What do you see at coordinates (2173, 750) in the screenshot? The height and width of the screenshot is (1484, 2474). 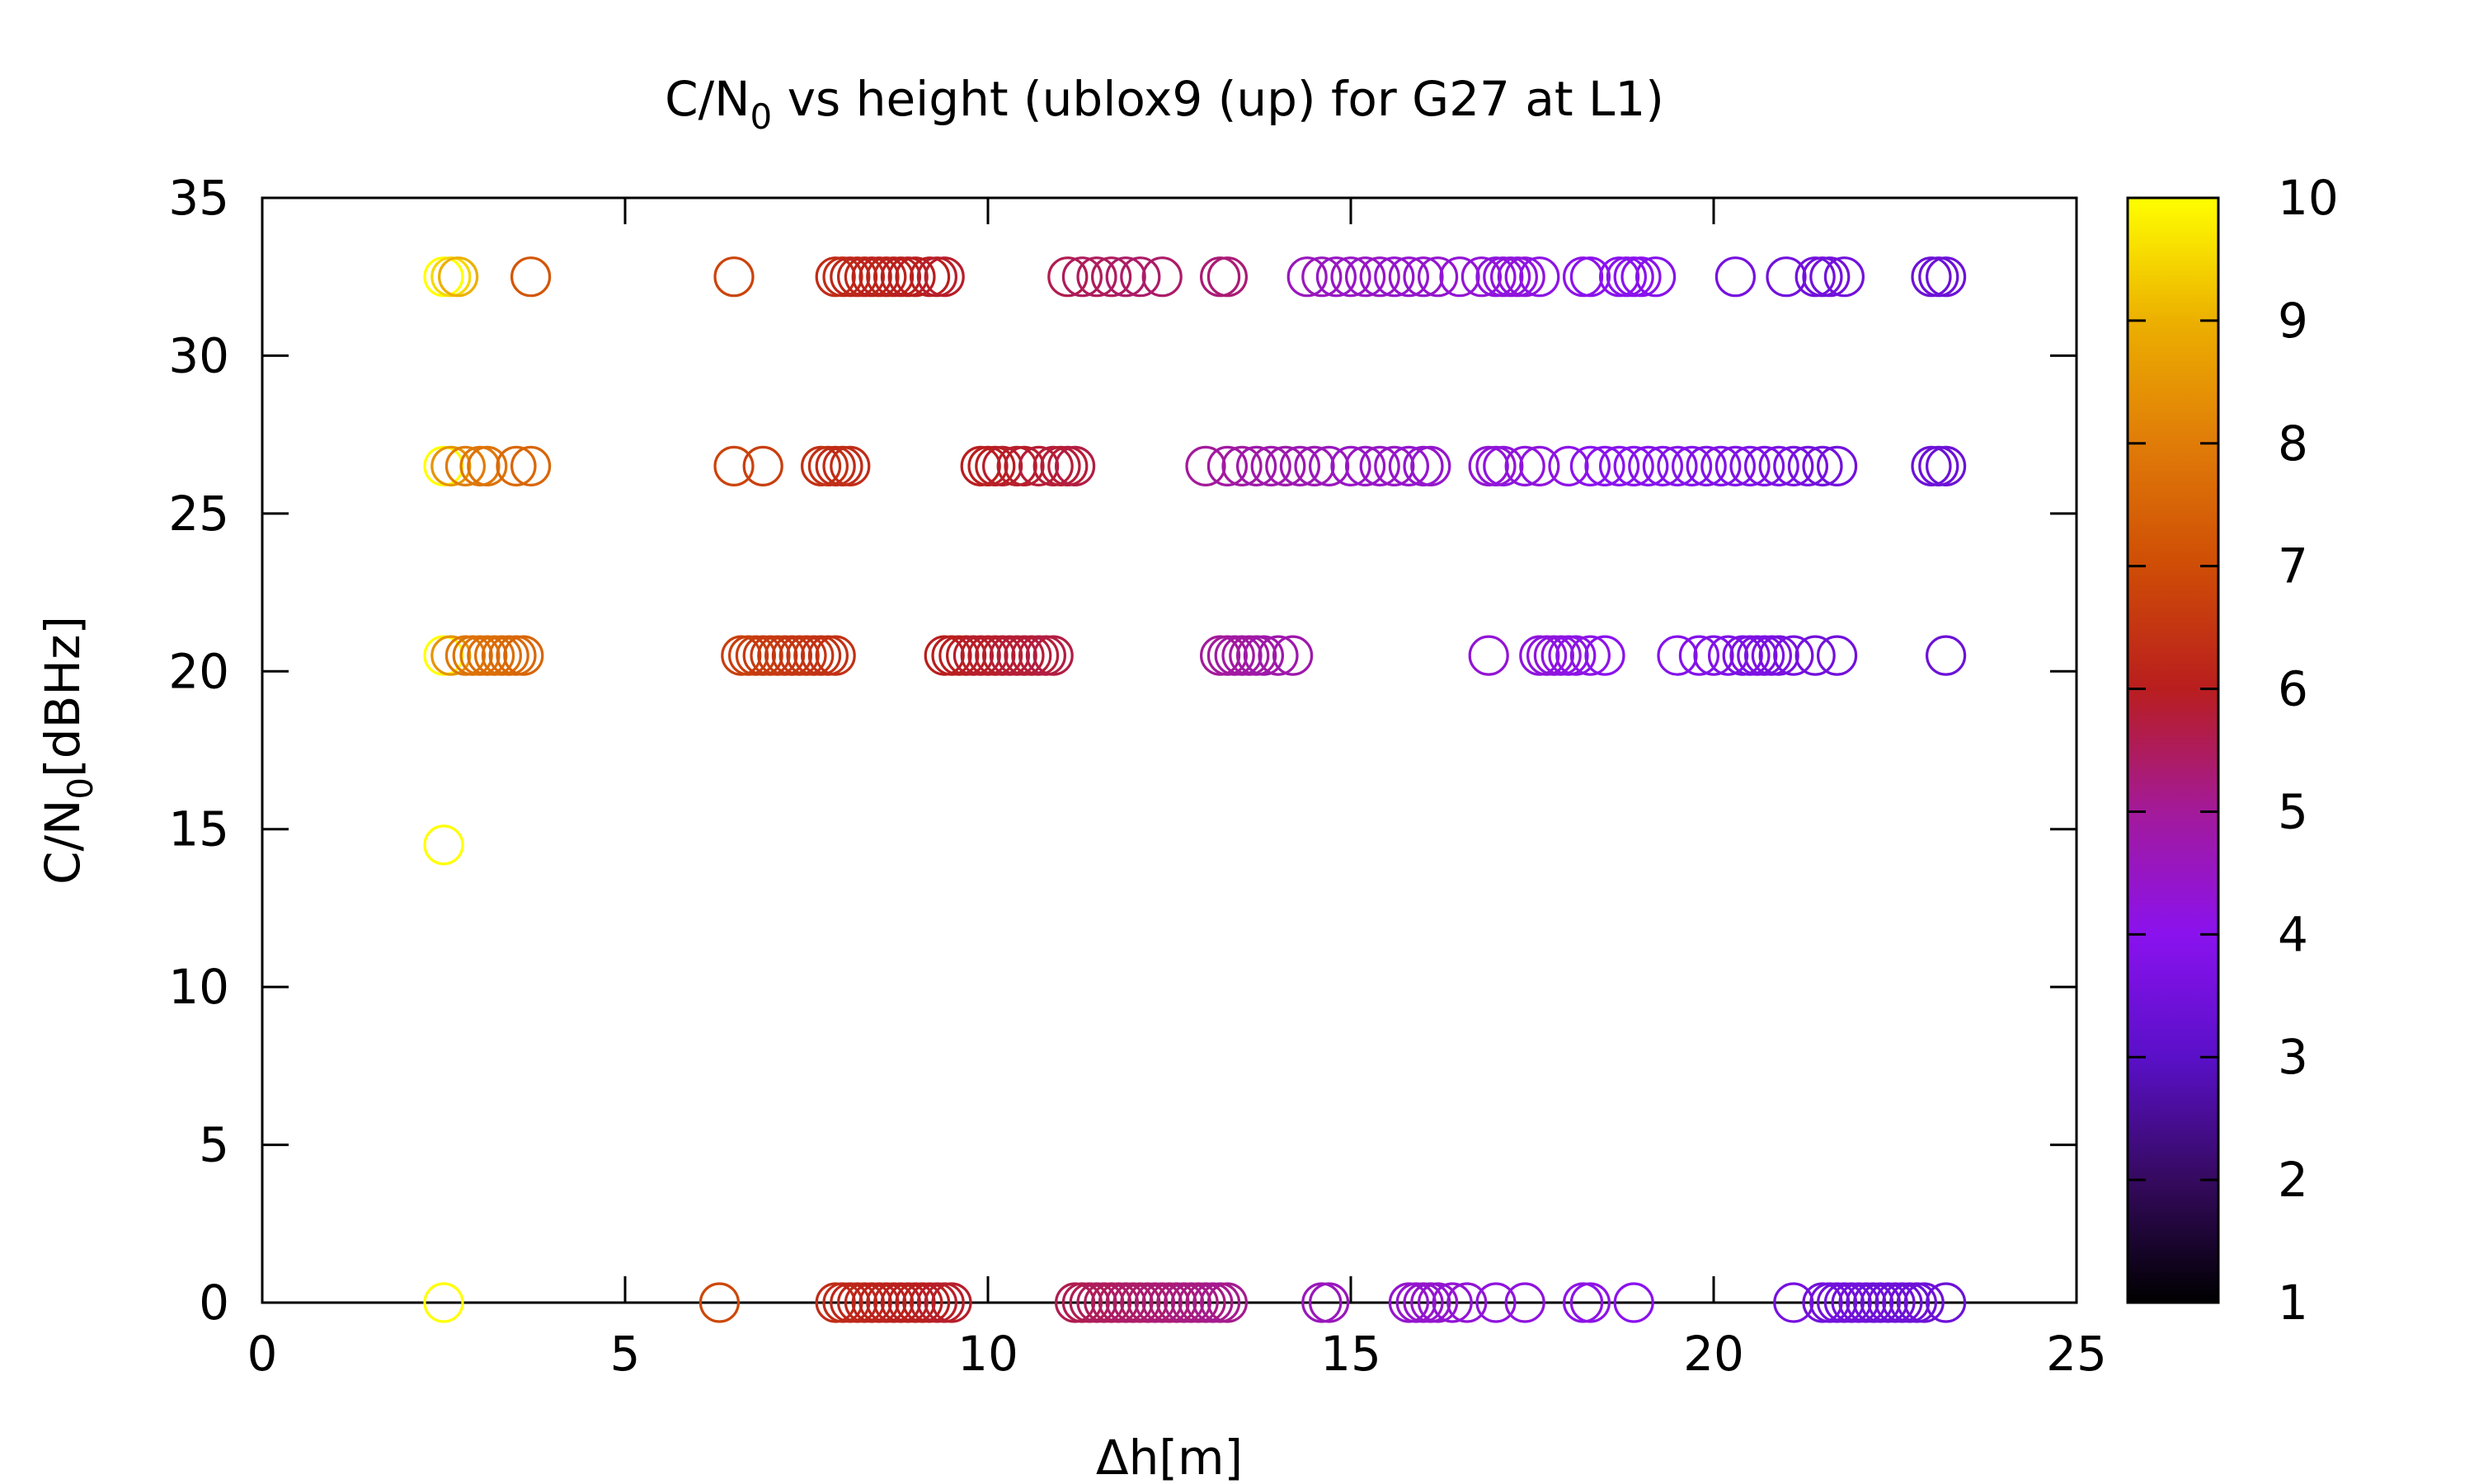 I see `colorbar` at bounding box center [2173, 750].